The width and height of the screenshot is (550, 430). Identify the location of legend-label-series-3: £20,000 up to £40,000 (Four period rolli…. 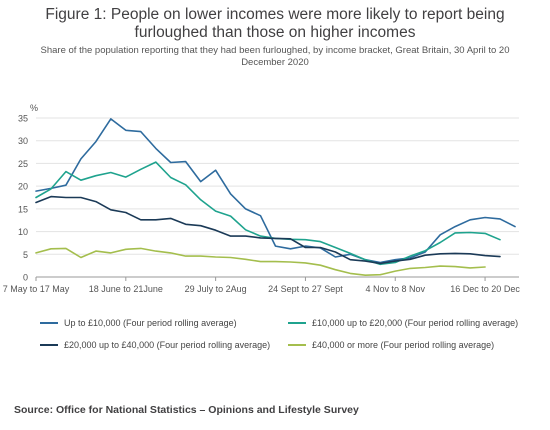
(167, 345).